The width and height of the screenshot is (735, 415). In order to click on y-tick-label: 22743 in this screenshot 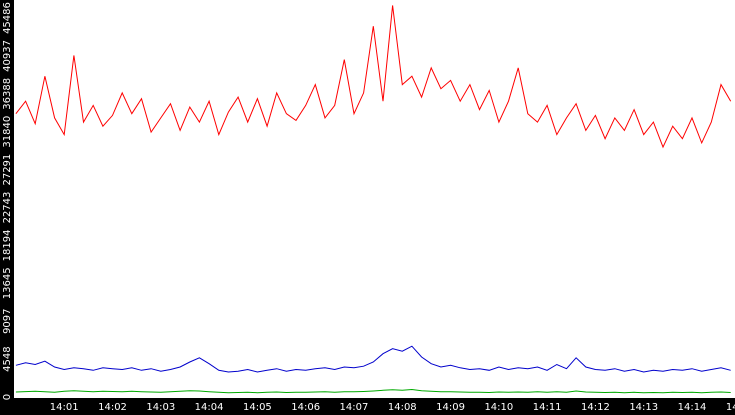, I will do `click(7, 208)`.